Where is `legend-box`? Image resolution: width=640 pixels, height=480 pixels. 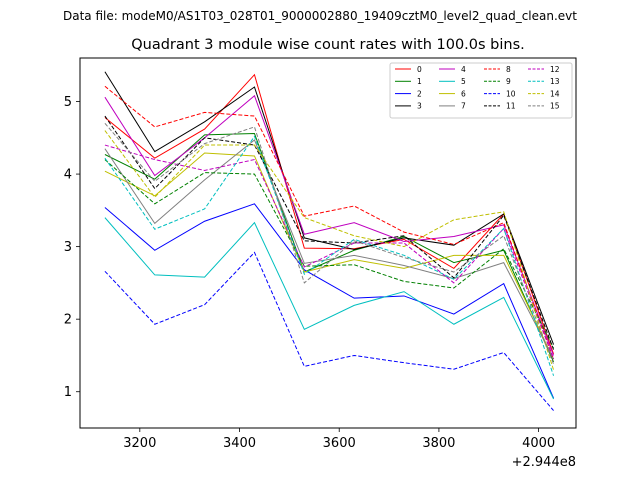
legend-box is located at coordinates (481, 90).